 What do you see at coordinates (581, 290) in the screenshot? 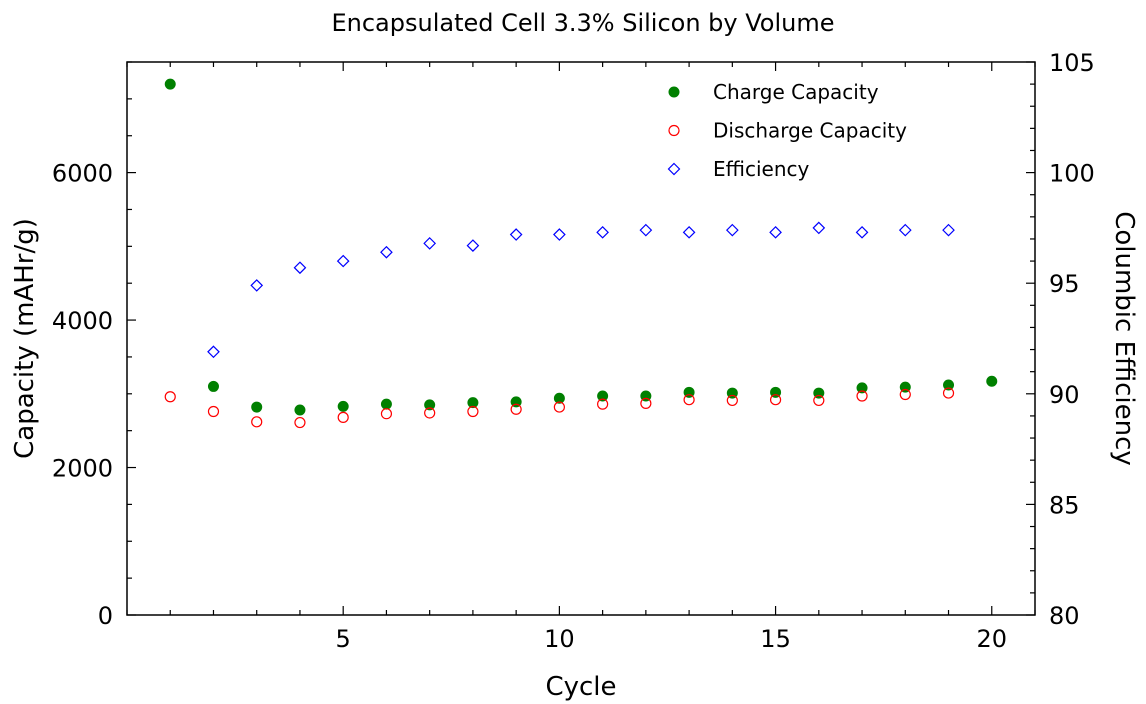
I see `series-efficiency` at bounding box center [581, 290].